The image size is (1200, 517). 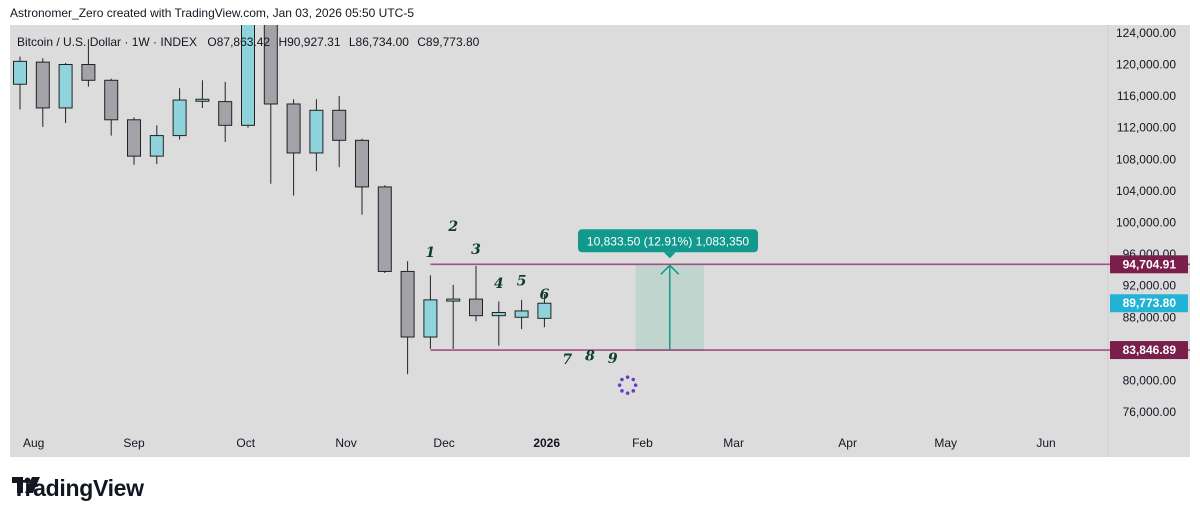 What do you see at coordinates (522, 293) in the screenshot?
I see `wave-count-labels: 123 4 56 7 8 9` at bounding box center [522, 293].